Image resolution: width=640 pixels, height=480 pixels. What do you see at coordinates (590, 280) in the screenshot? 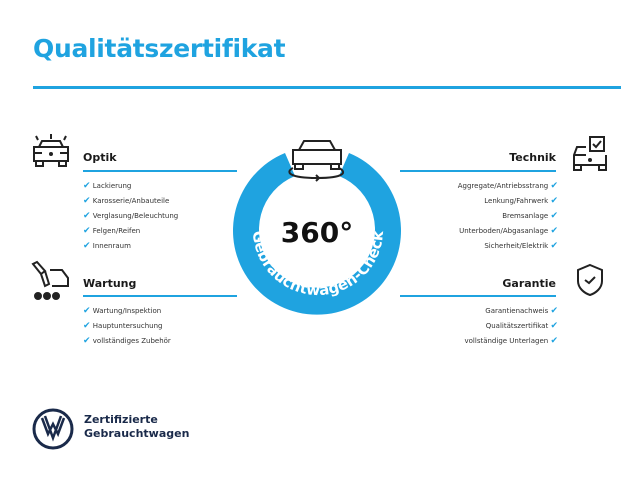
I see `shield-check-icon` at bounding box center [590, 280].